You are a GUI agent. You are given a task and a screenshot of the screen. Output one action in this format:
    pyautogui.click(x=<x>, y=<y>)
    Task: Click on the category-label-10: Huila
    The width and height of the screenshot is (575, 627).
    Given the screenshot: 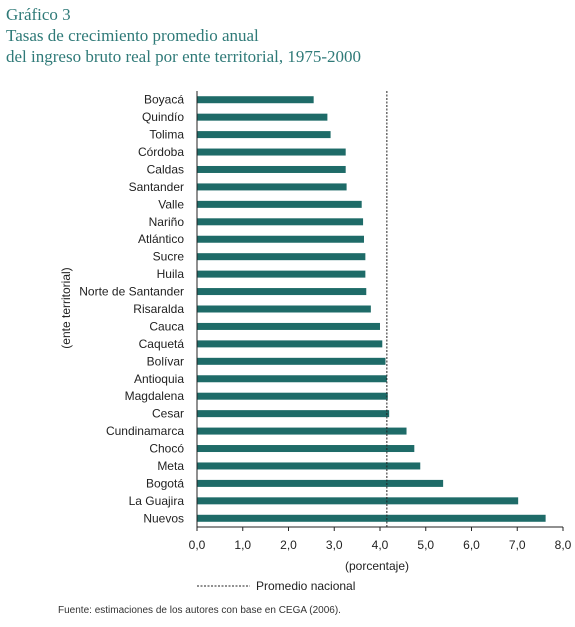 What is the action you would take?
    pyautogui.click(x=171, y=274)
    